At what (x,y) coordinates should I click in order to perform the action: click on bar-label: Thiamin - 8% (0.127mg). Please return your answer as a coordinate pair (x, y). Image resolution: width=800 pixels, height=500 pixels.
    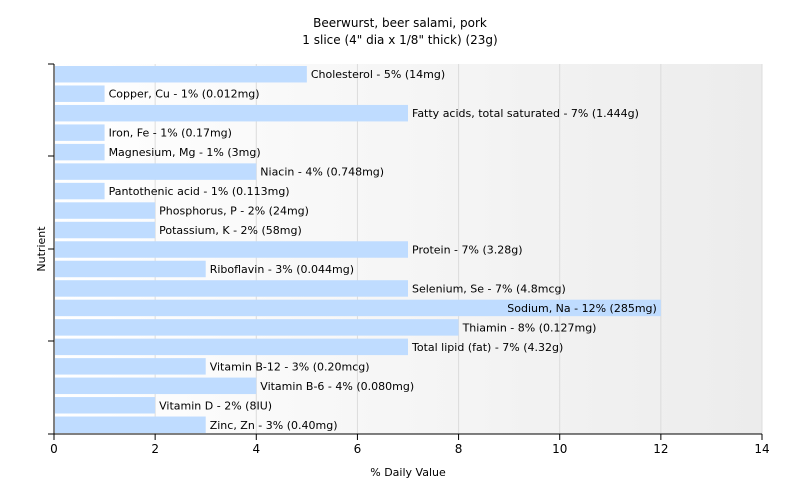
    Looking at the image, I should click on (529, 327).